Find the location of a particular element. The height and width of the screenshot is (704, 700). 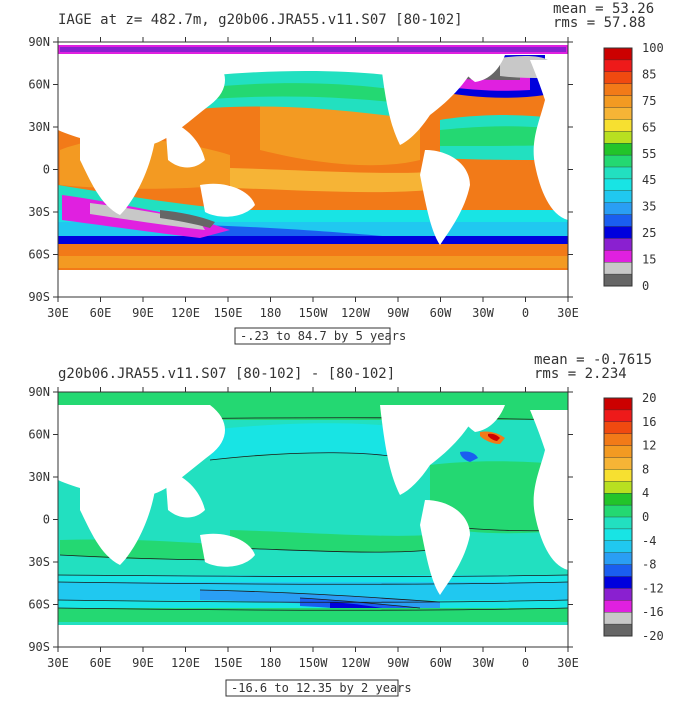

colorbar-label: 100 is located at coordinates (653, 48).